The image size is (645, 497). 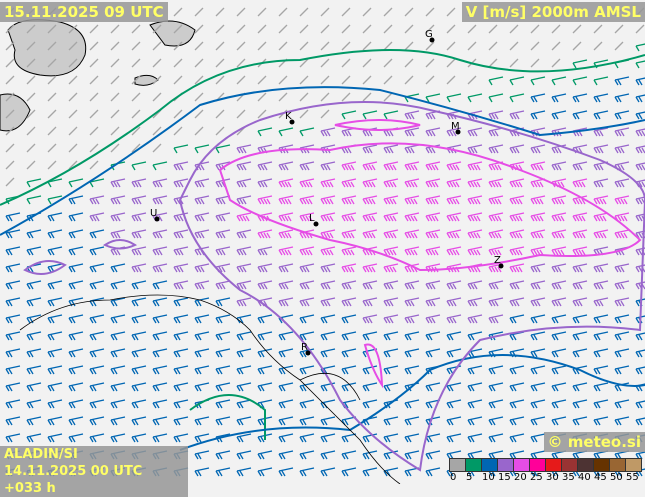 I want to click on copyright: © meteo.si, so click(x=594, y=442).